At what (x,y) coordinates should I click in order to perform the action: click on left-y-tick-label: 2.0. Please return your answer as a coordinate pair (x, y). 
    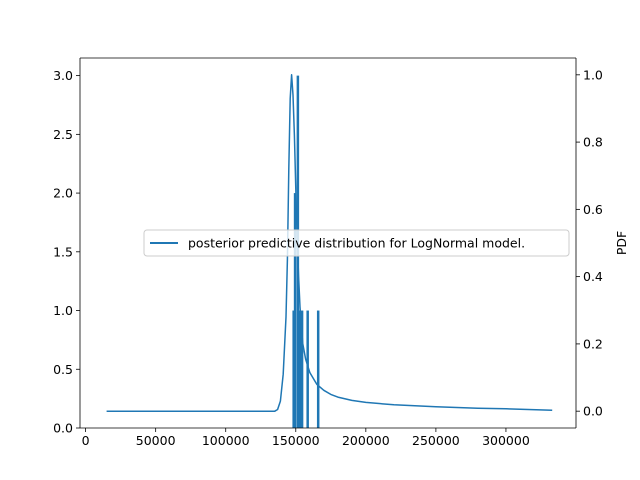
    Looking at the image, I should click on (63, 193).